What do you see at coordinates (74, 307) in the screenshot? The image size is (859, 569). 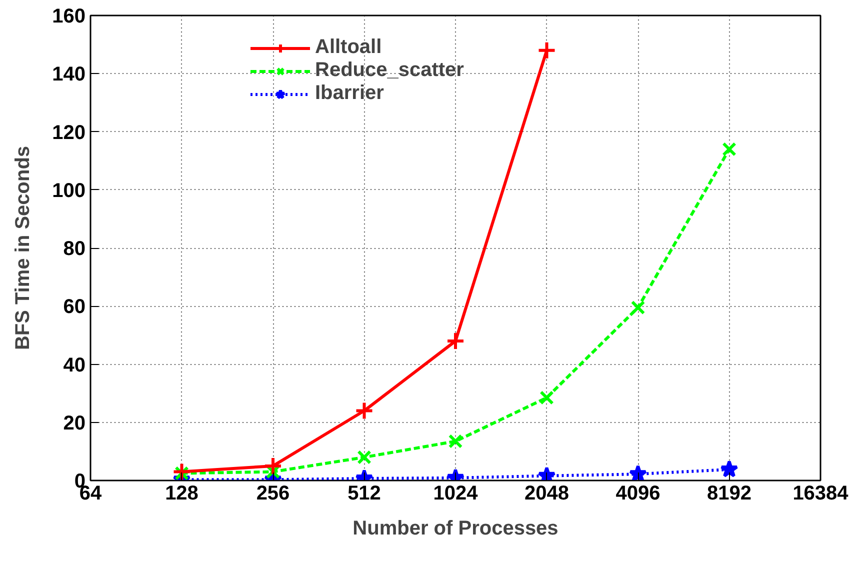 I see `y-tick-label: 60` at bounding box center [74, 307].